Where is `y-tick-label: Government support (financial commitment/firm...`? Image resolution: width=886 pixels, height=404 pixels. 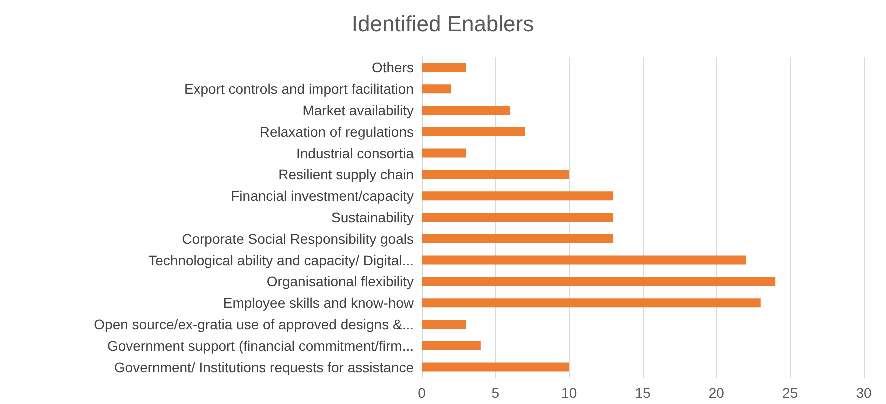
y-tick-label: Government support (financial commitment/firm... is located at coordinates (260, 346).